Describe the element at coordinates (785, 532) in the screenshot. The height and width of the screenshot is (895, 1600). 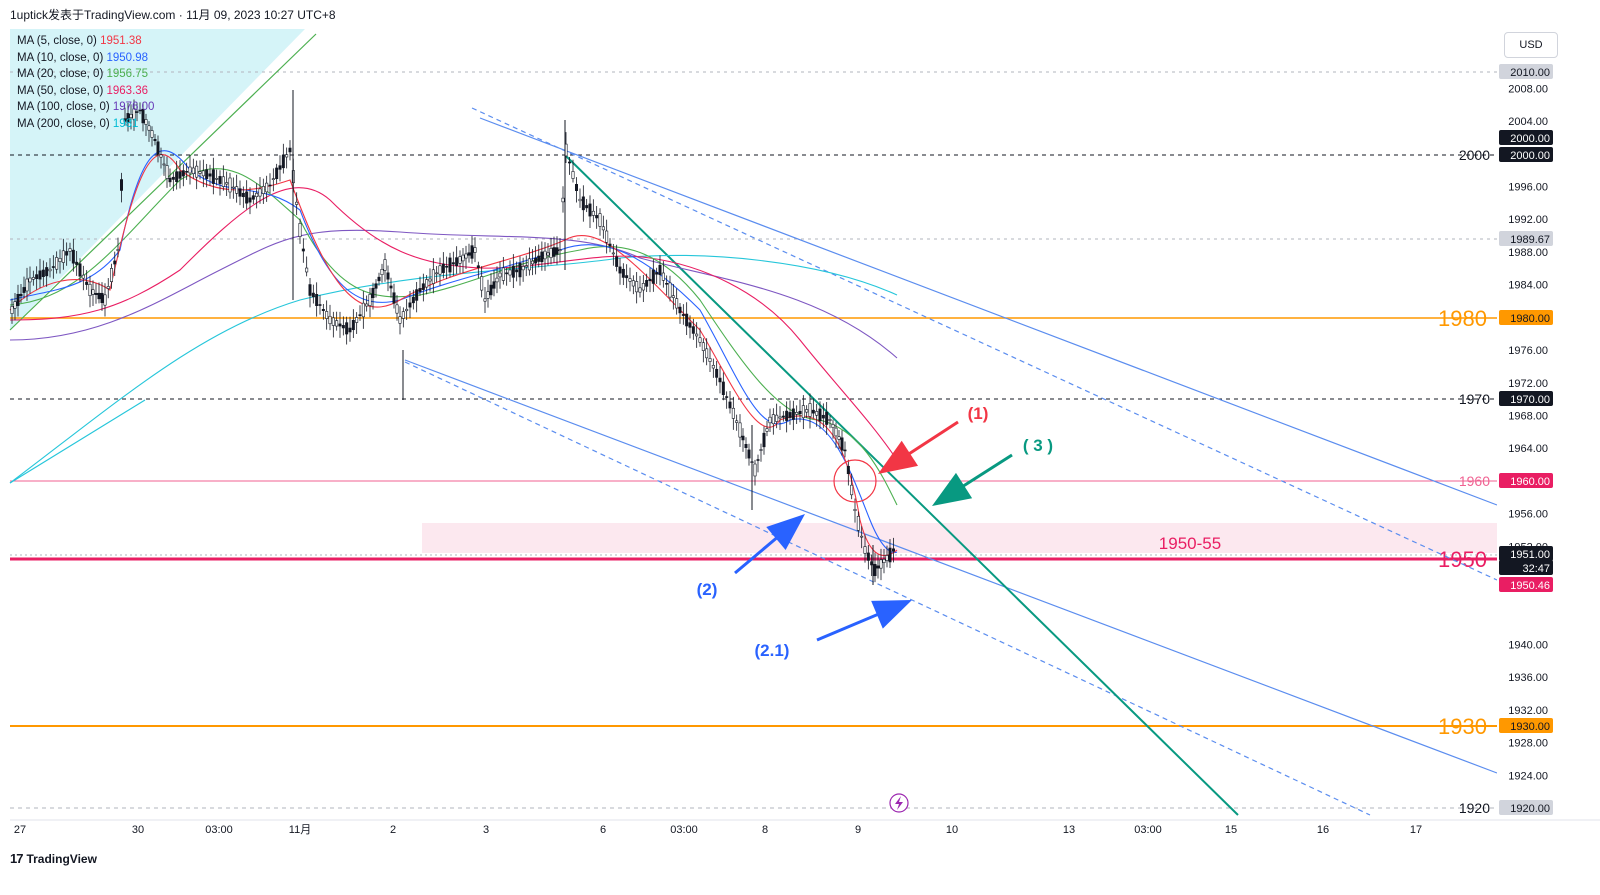
I see `arrow-head` at that location.